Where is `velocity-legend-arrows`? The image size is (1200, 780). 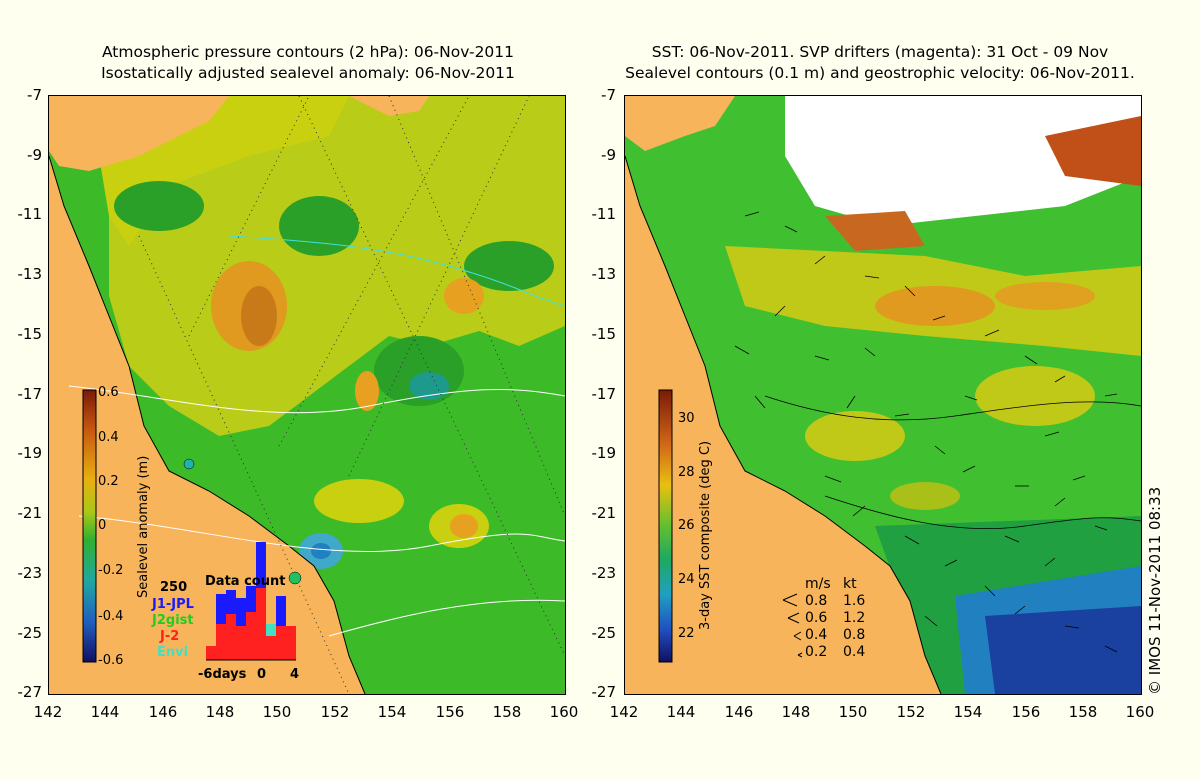
velocity-legend-arrows is located at coordinates (792, 625).